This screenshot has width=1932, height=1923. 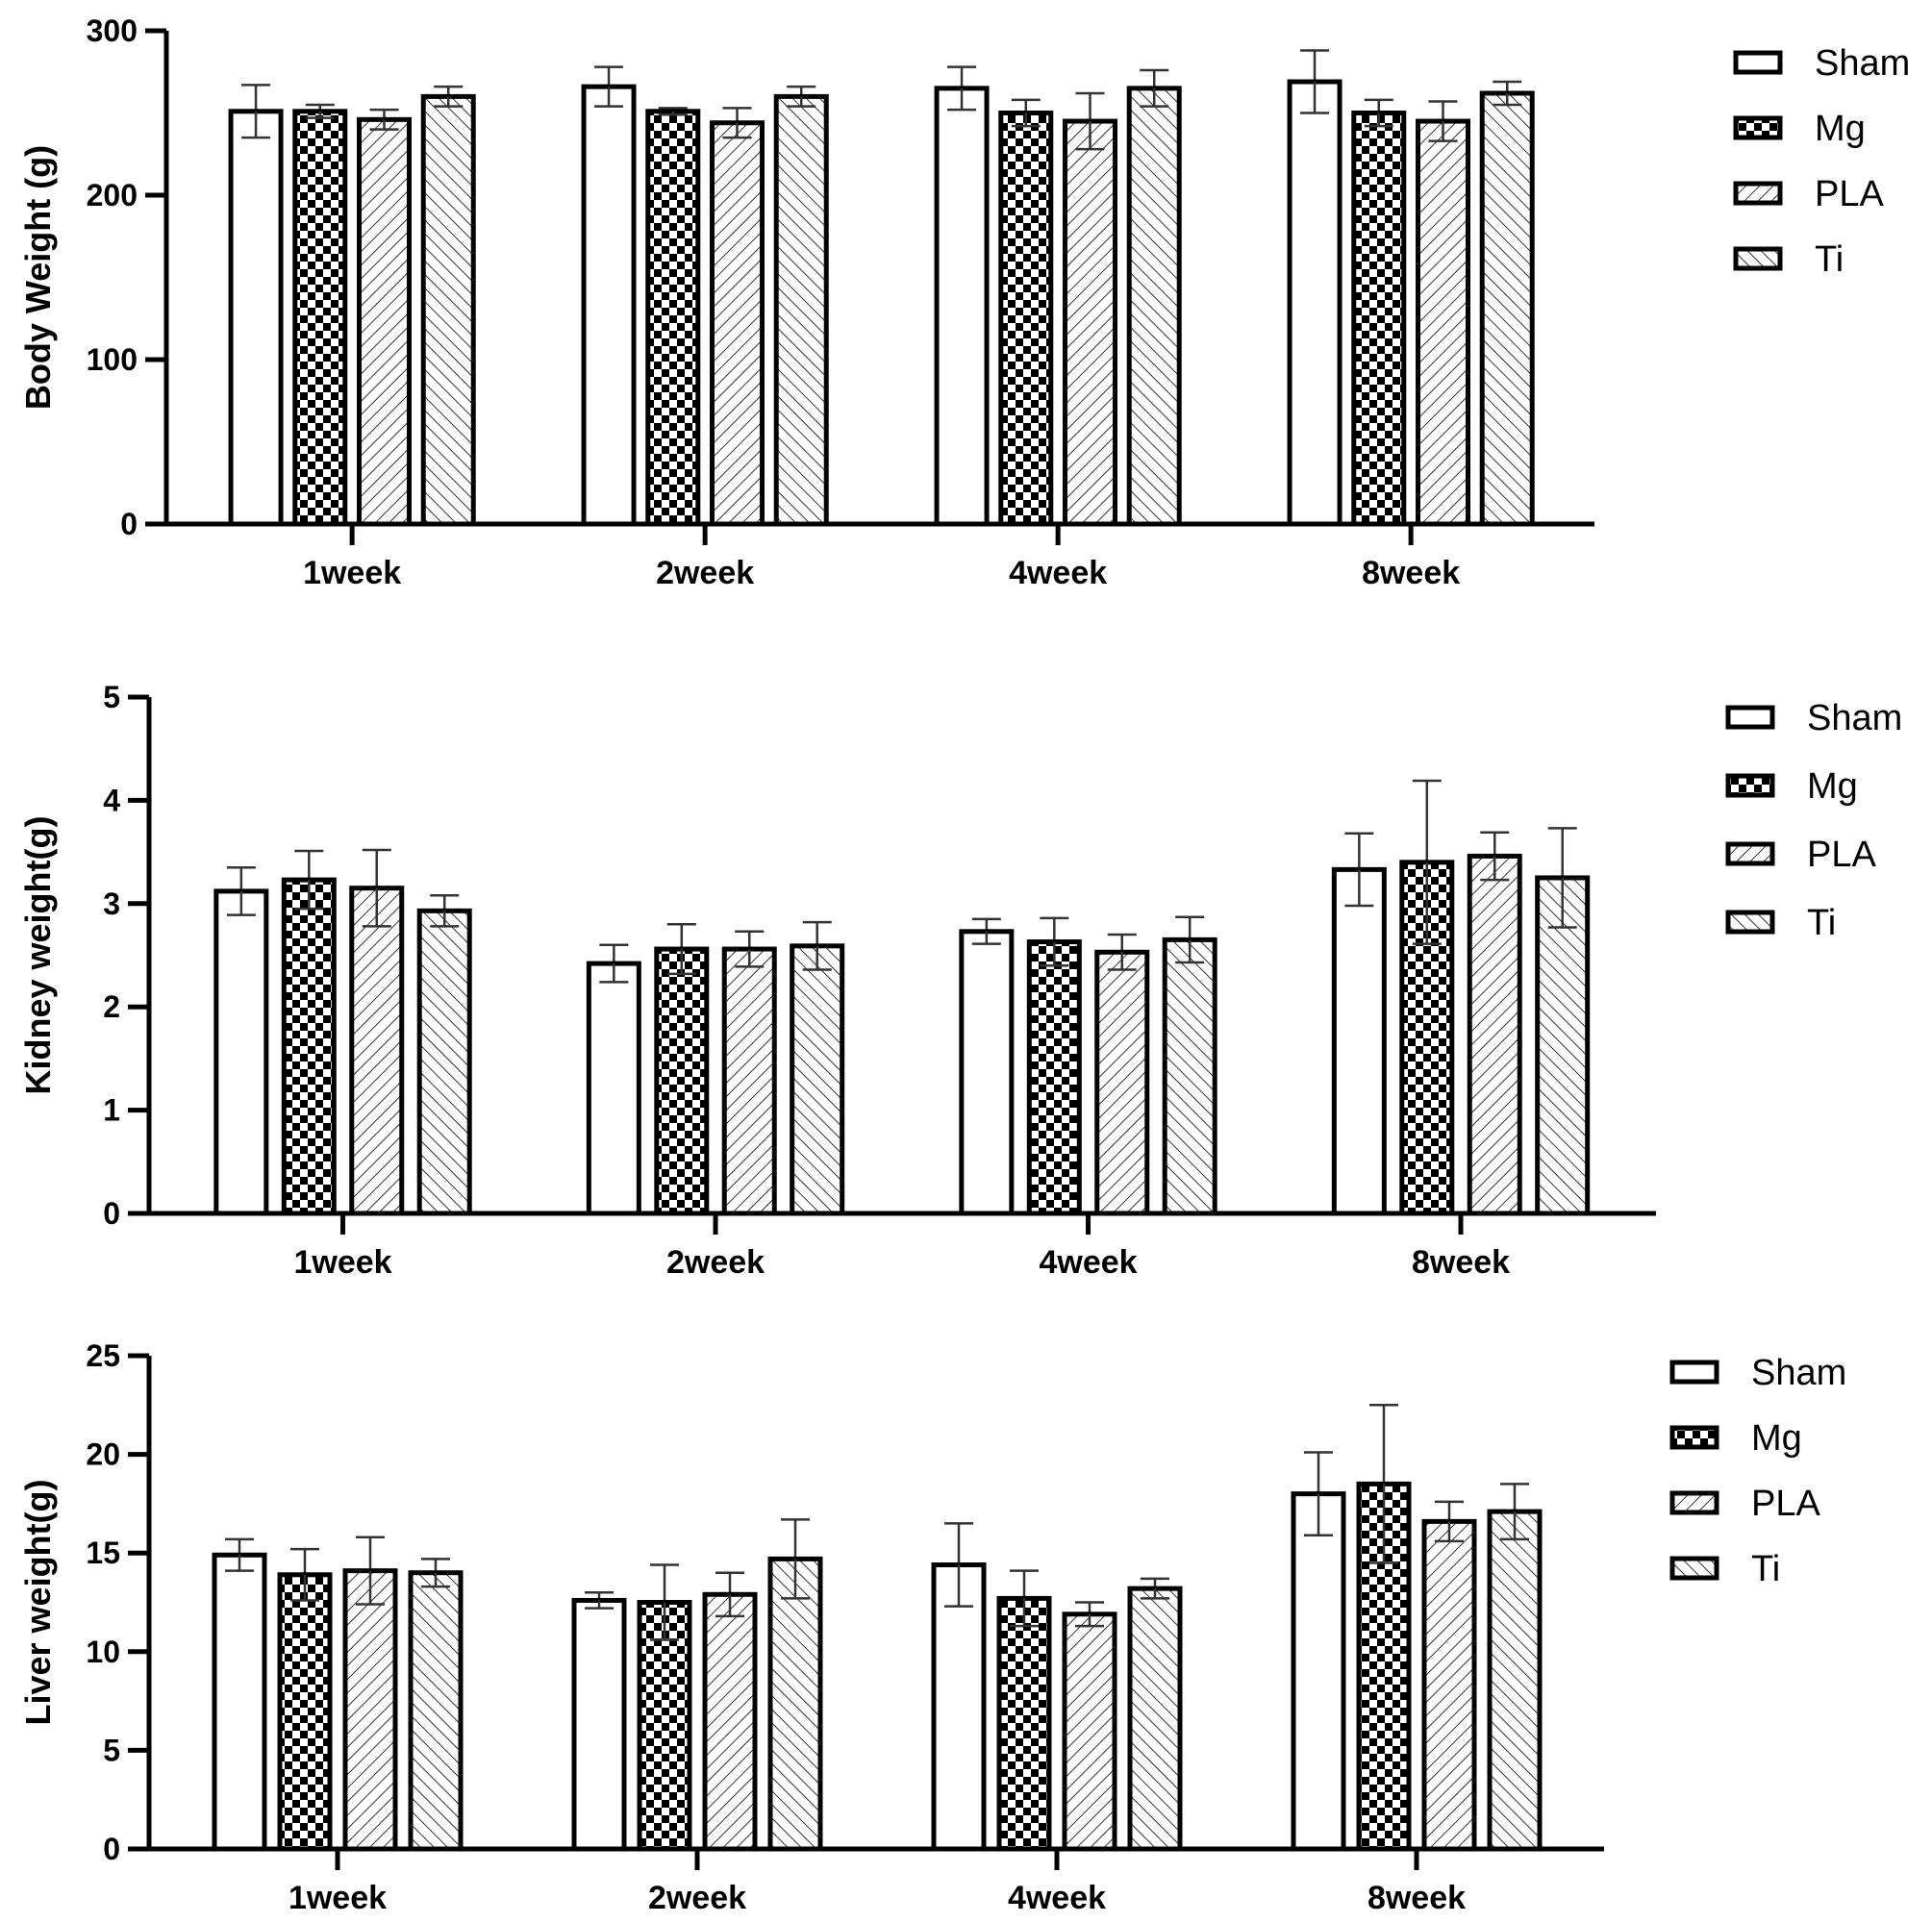 I want to click on y-tick-label: 300, so click(x=112, y=30).